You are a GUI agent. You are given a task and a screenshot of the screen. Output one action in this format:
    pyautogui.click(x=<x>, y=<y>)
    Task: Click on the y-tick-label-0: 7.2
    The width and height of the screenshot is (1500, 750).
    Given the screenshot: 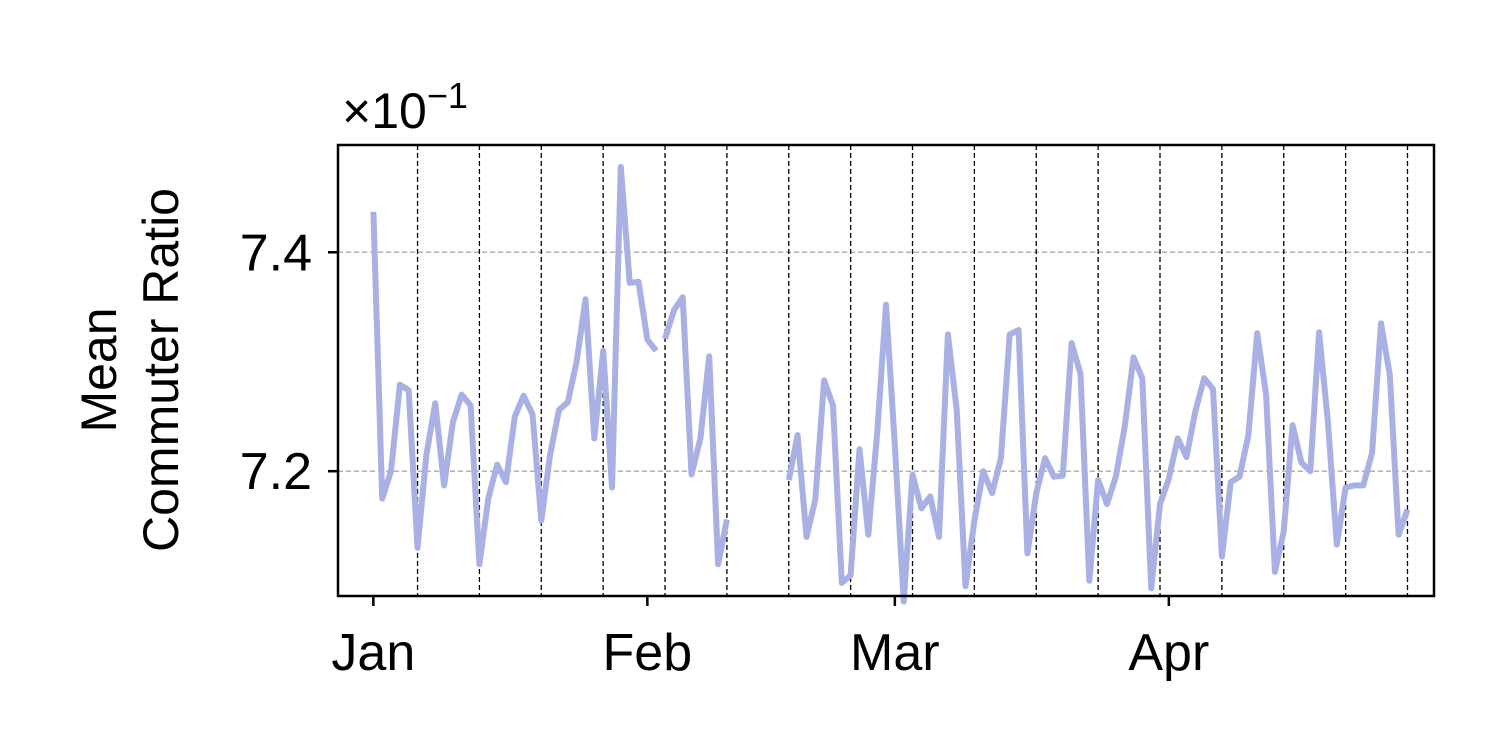 What is the action you would take?
    pyautogui.click(x=276, y=472)
    